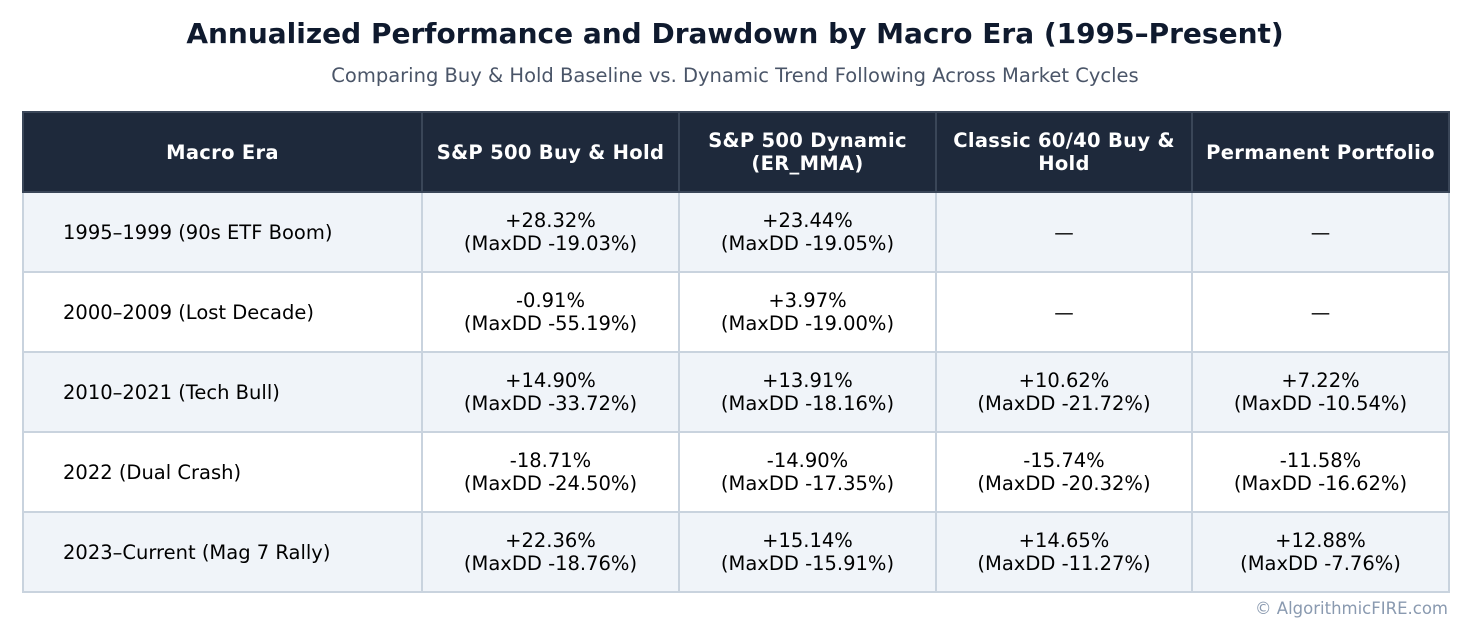  Describe the element at coordinates (1320, 483) in the screenshot. I see `max-drawdown: (MaxDD -16.62%)` at that location.